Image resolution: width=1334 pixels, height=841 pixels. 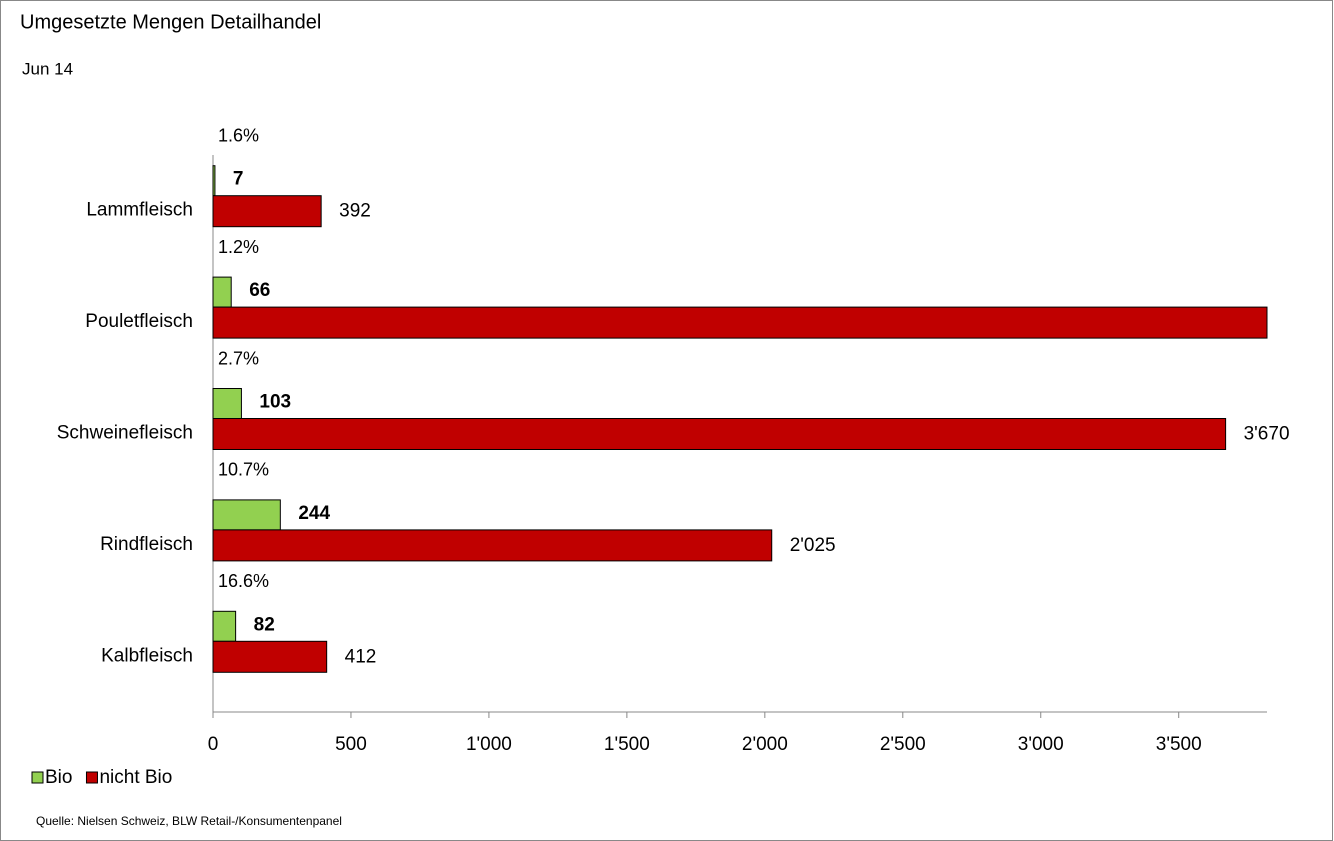 What do you see at coordinates (47, 68) in the screenshot?
I see `chart-subtitle: Jun 14` at bounding box center [47, 68].